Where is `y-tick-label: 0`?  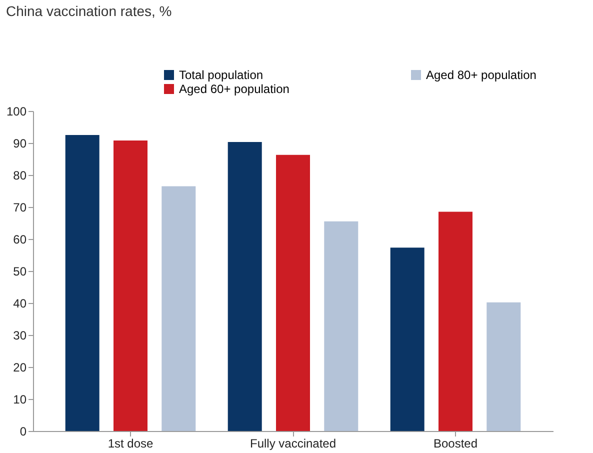
y-tick-label: 0 is located at coordinates (23, 431).